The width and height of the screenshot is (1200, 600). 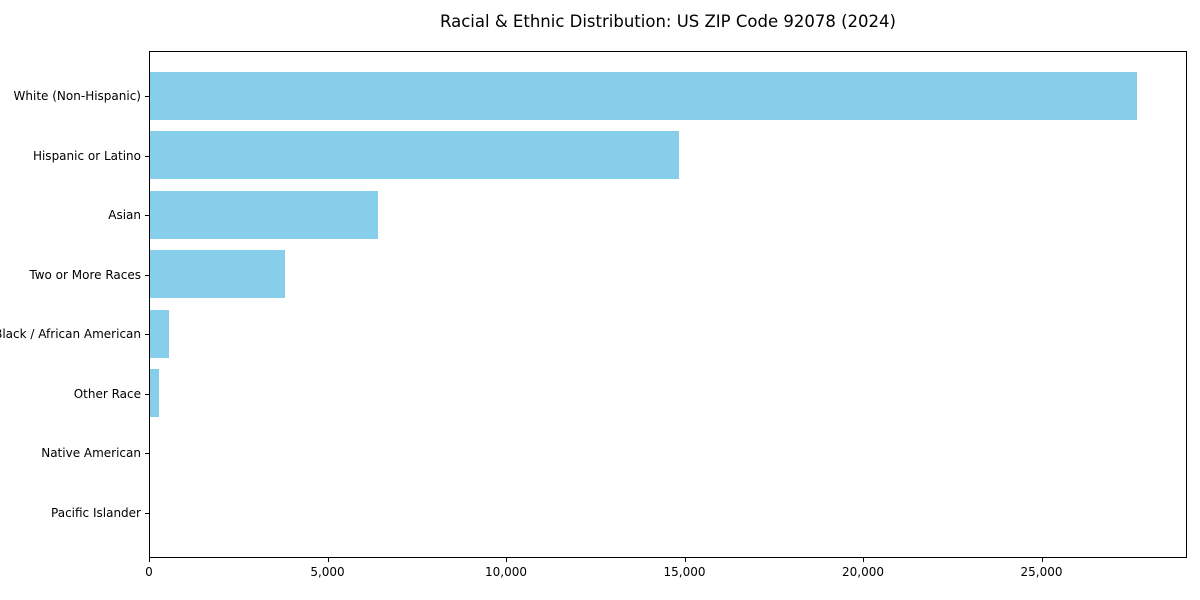 I want to click on x-tick-label: 20,000, so click(x=863, y=572).